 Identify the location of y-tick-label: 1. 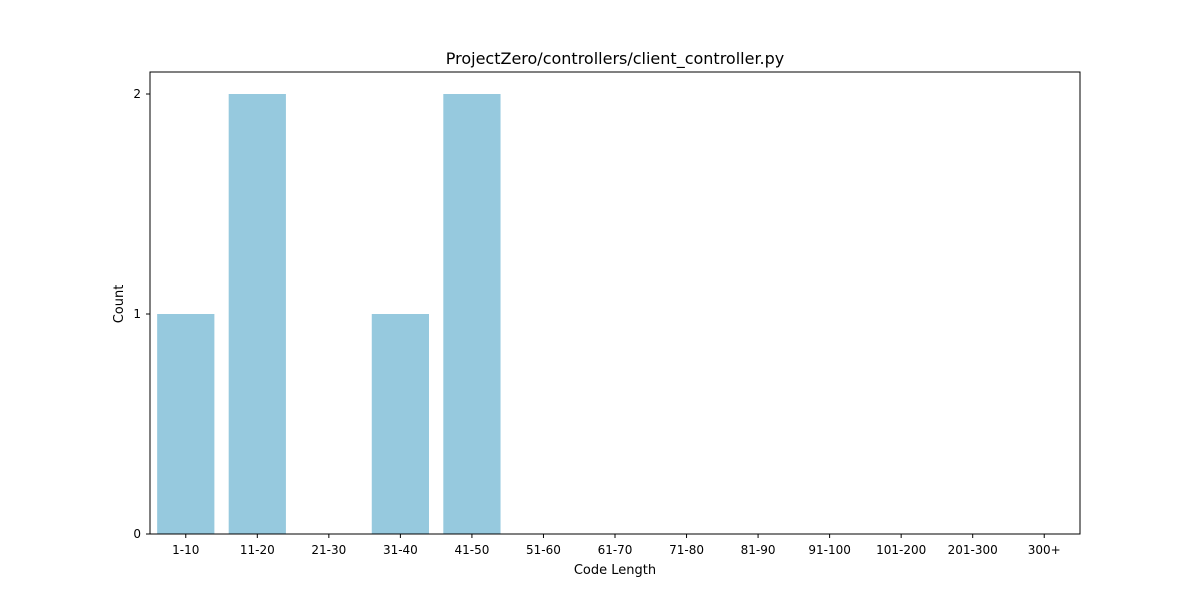
(137, 314).